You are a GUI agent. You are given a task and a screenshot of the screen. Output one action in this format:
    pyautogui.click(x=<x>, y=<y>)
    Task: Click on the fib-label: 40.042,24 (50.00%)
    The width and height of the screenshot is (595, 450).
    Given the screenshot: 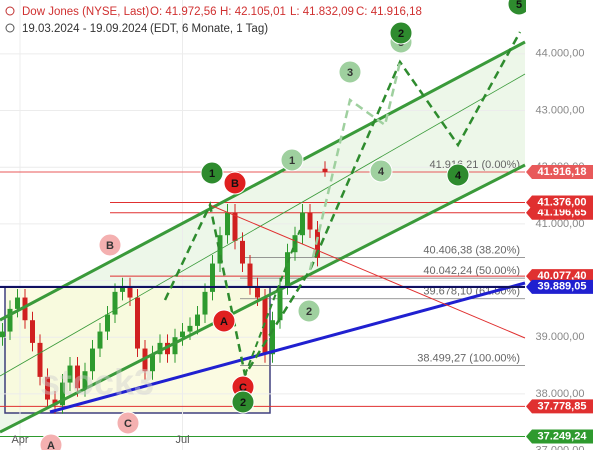 What is the action you would take?
    pyautogui.click(x=471, y=271)
    